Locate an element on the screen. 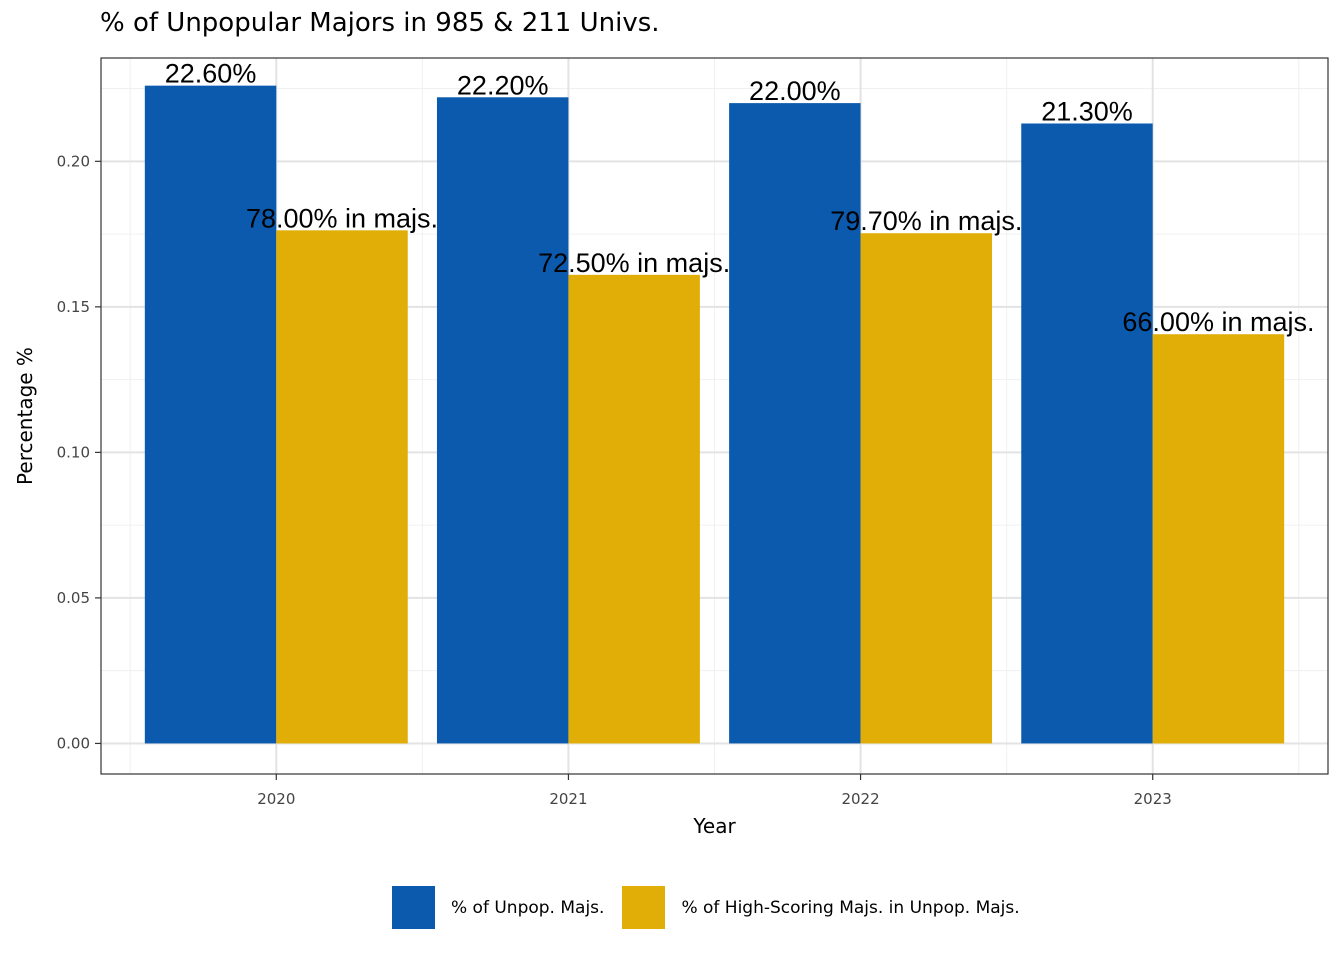 This screenshot has width=1344, height=960. legend-item-high-scoring: % of High-Scoring Majs. in Unpop. Majs. is located at coordinates (821, 907).